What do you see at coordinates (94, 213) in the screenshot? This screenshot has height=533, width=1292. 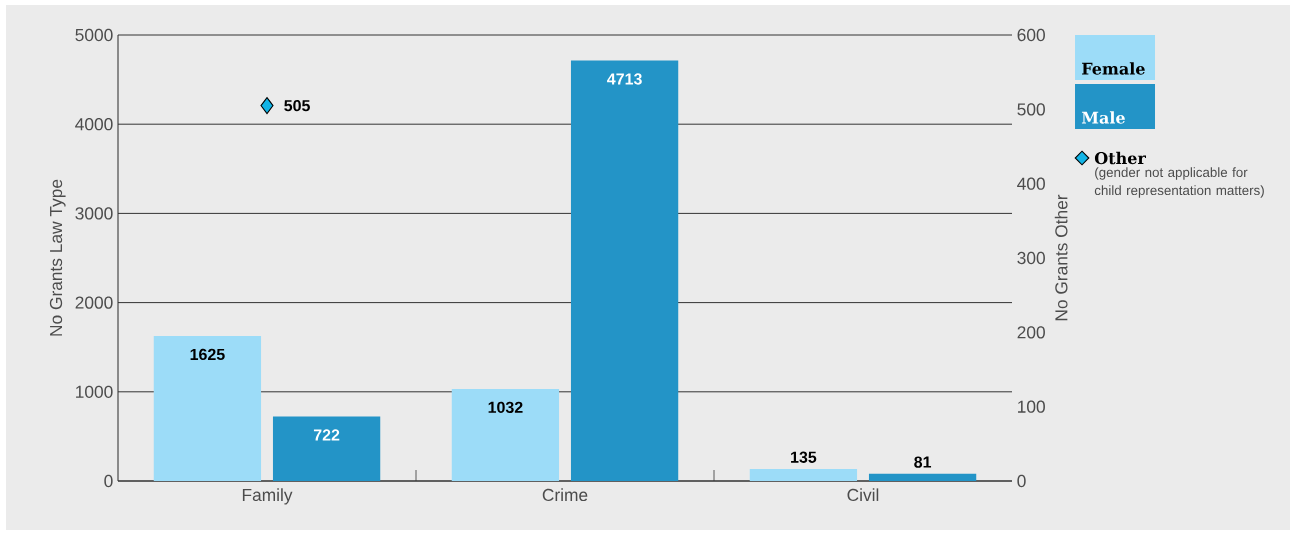 I see `y-tick-label: 3000` at bounding box center [94, 213].